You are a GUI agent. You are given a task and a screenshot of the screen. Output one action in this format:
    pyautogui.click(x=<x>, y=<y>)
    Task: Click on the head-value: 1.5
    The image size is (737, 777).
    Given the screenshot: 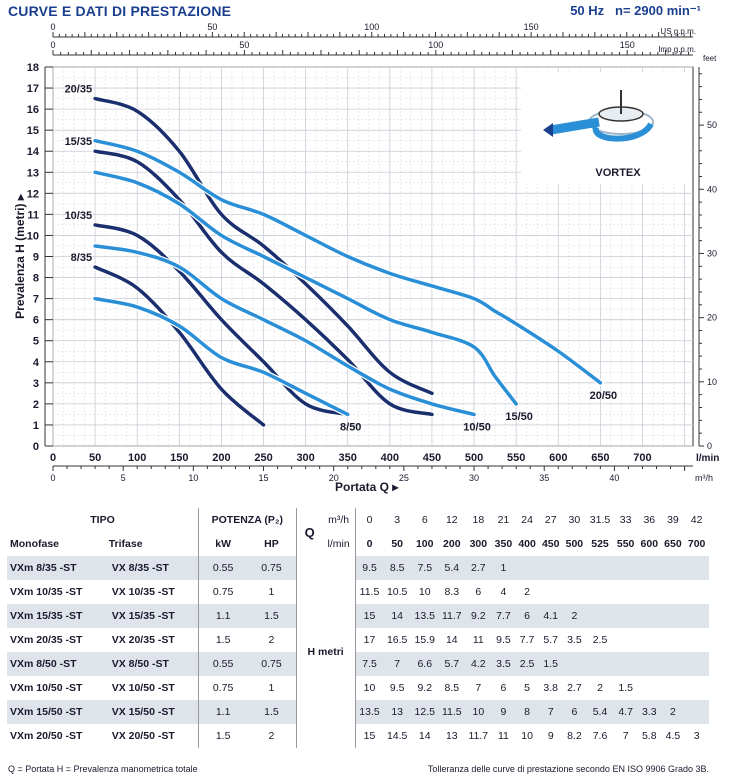 What is the action you would take?
    pyautogui.click(x=625, y=688)
    